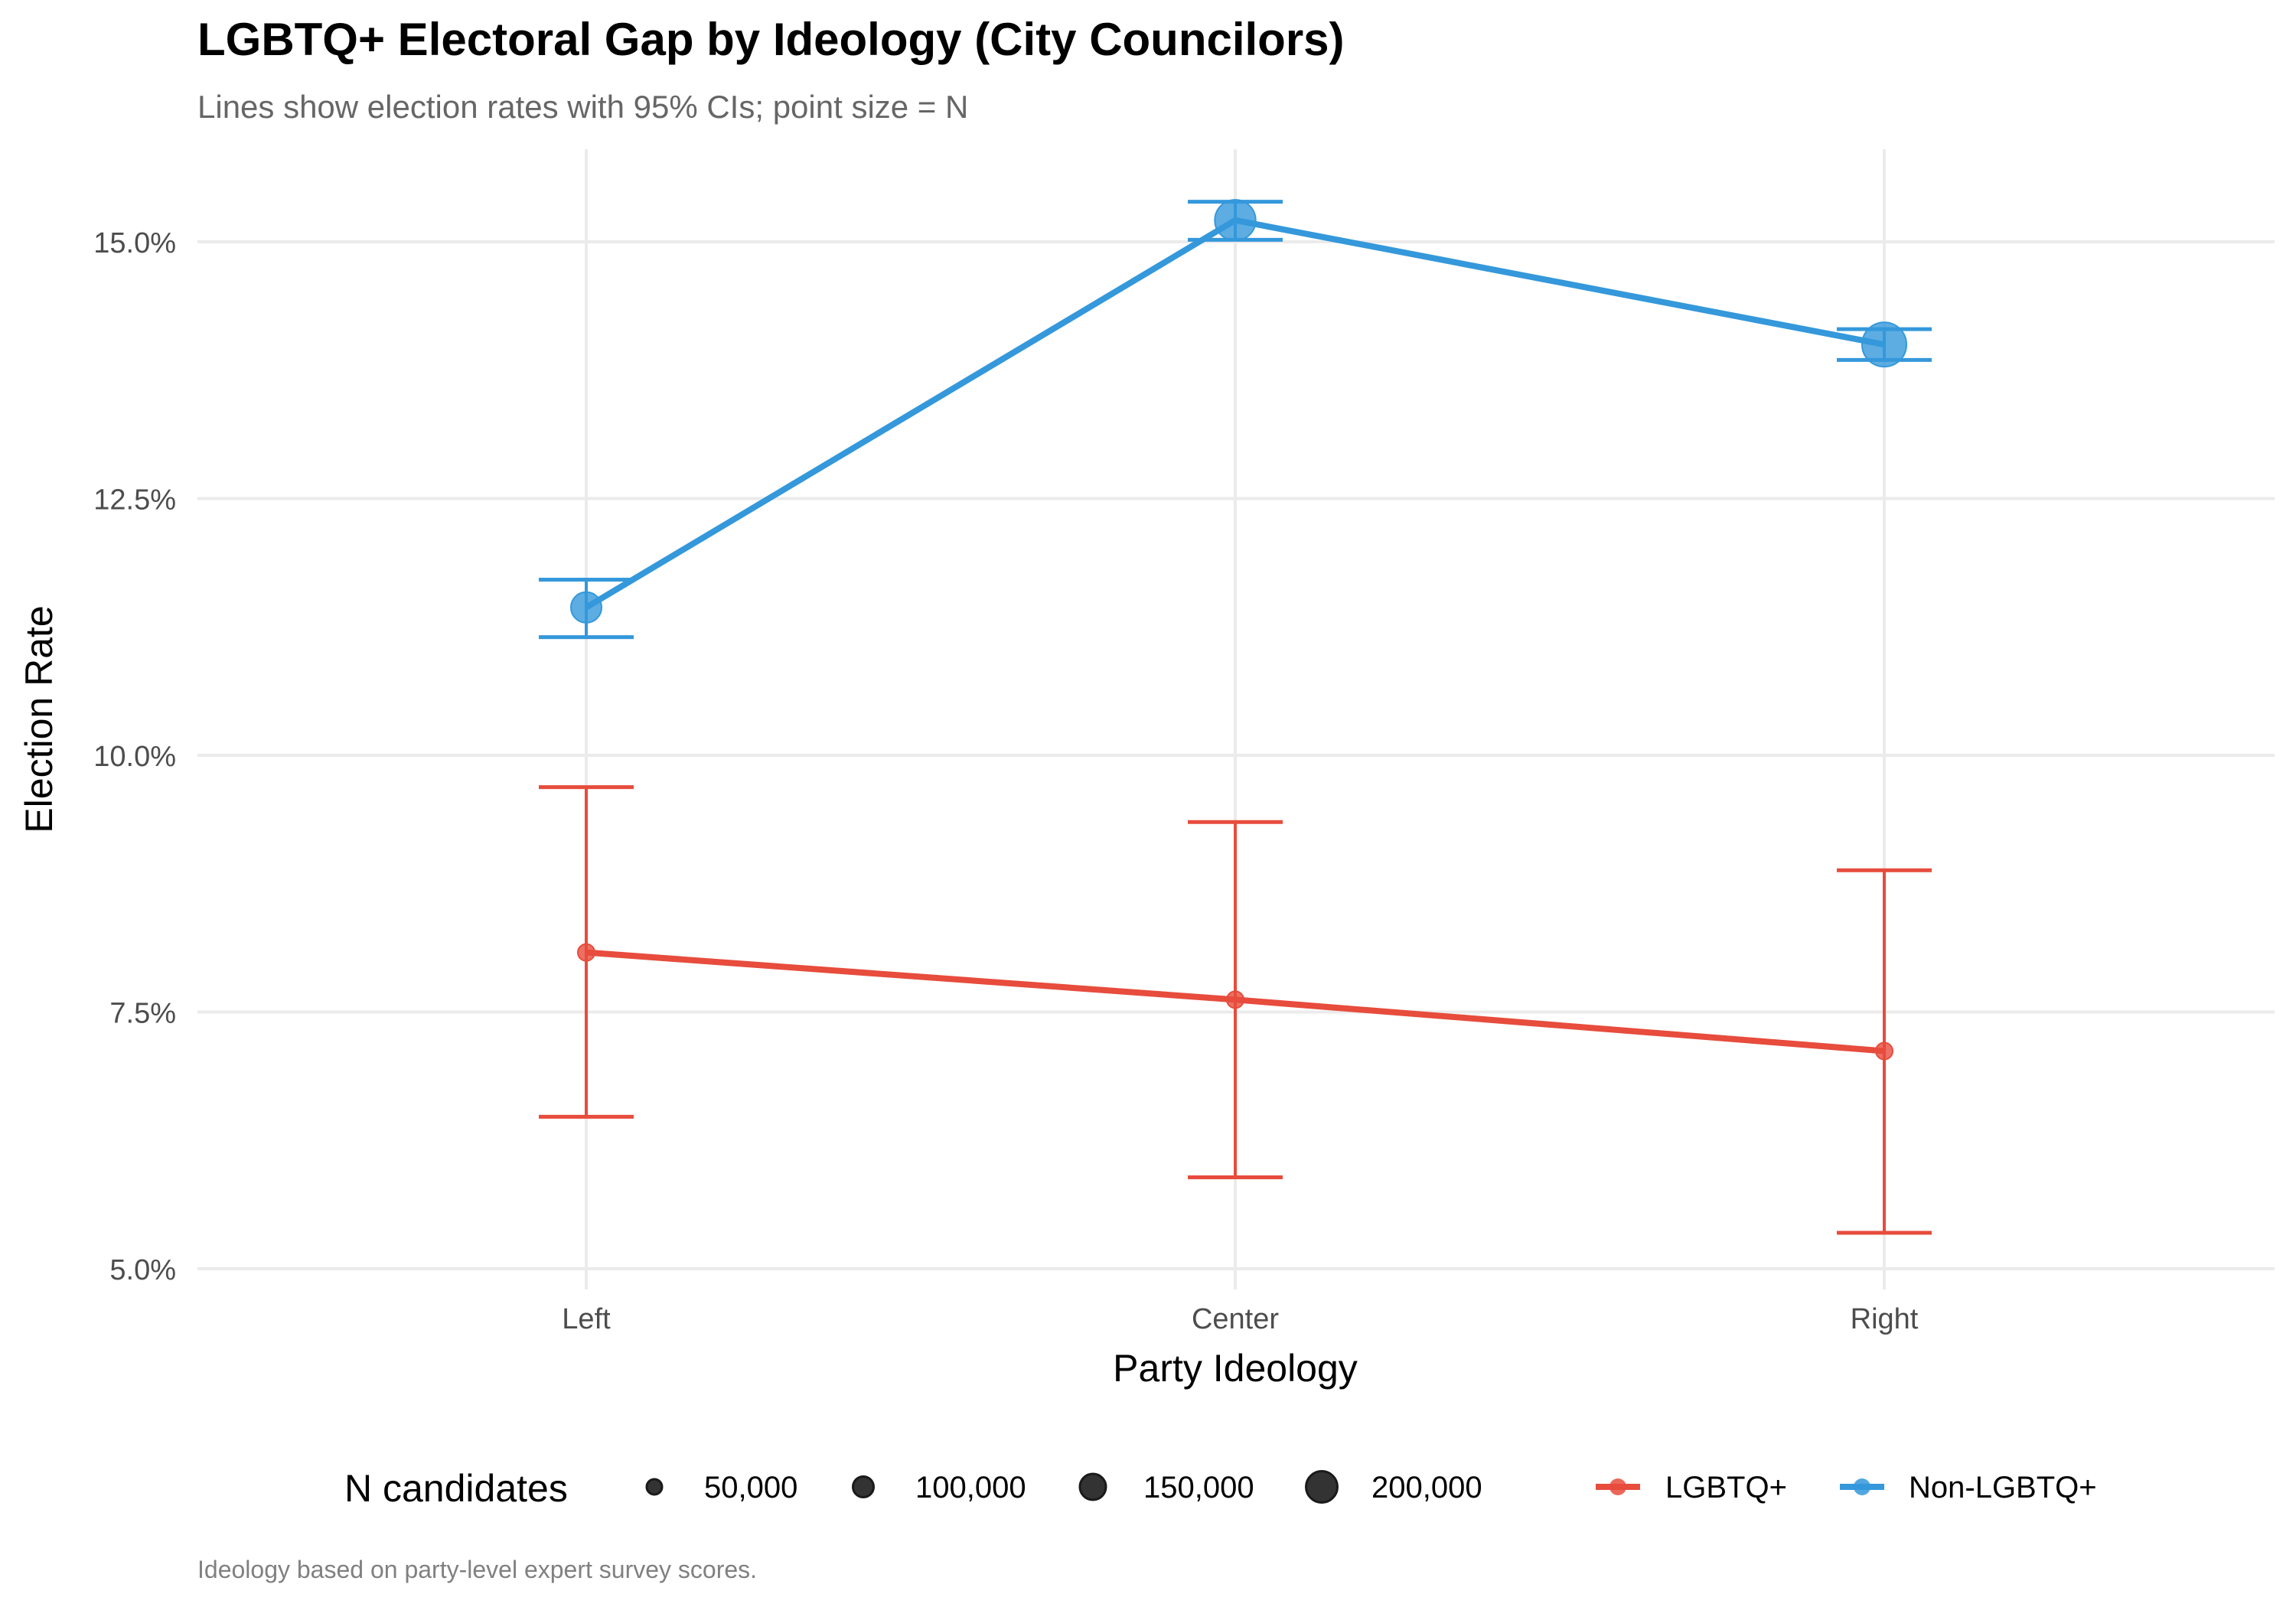 The height and width of the screenshot is (1607, 2296). Describe the element at coordinates (1726, 1487) in the screenshot. I see `color-legend-label: LGBTQ+` at that location.